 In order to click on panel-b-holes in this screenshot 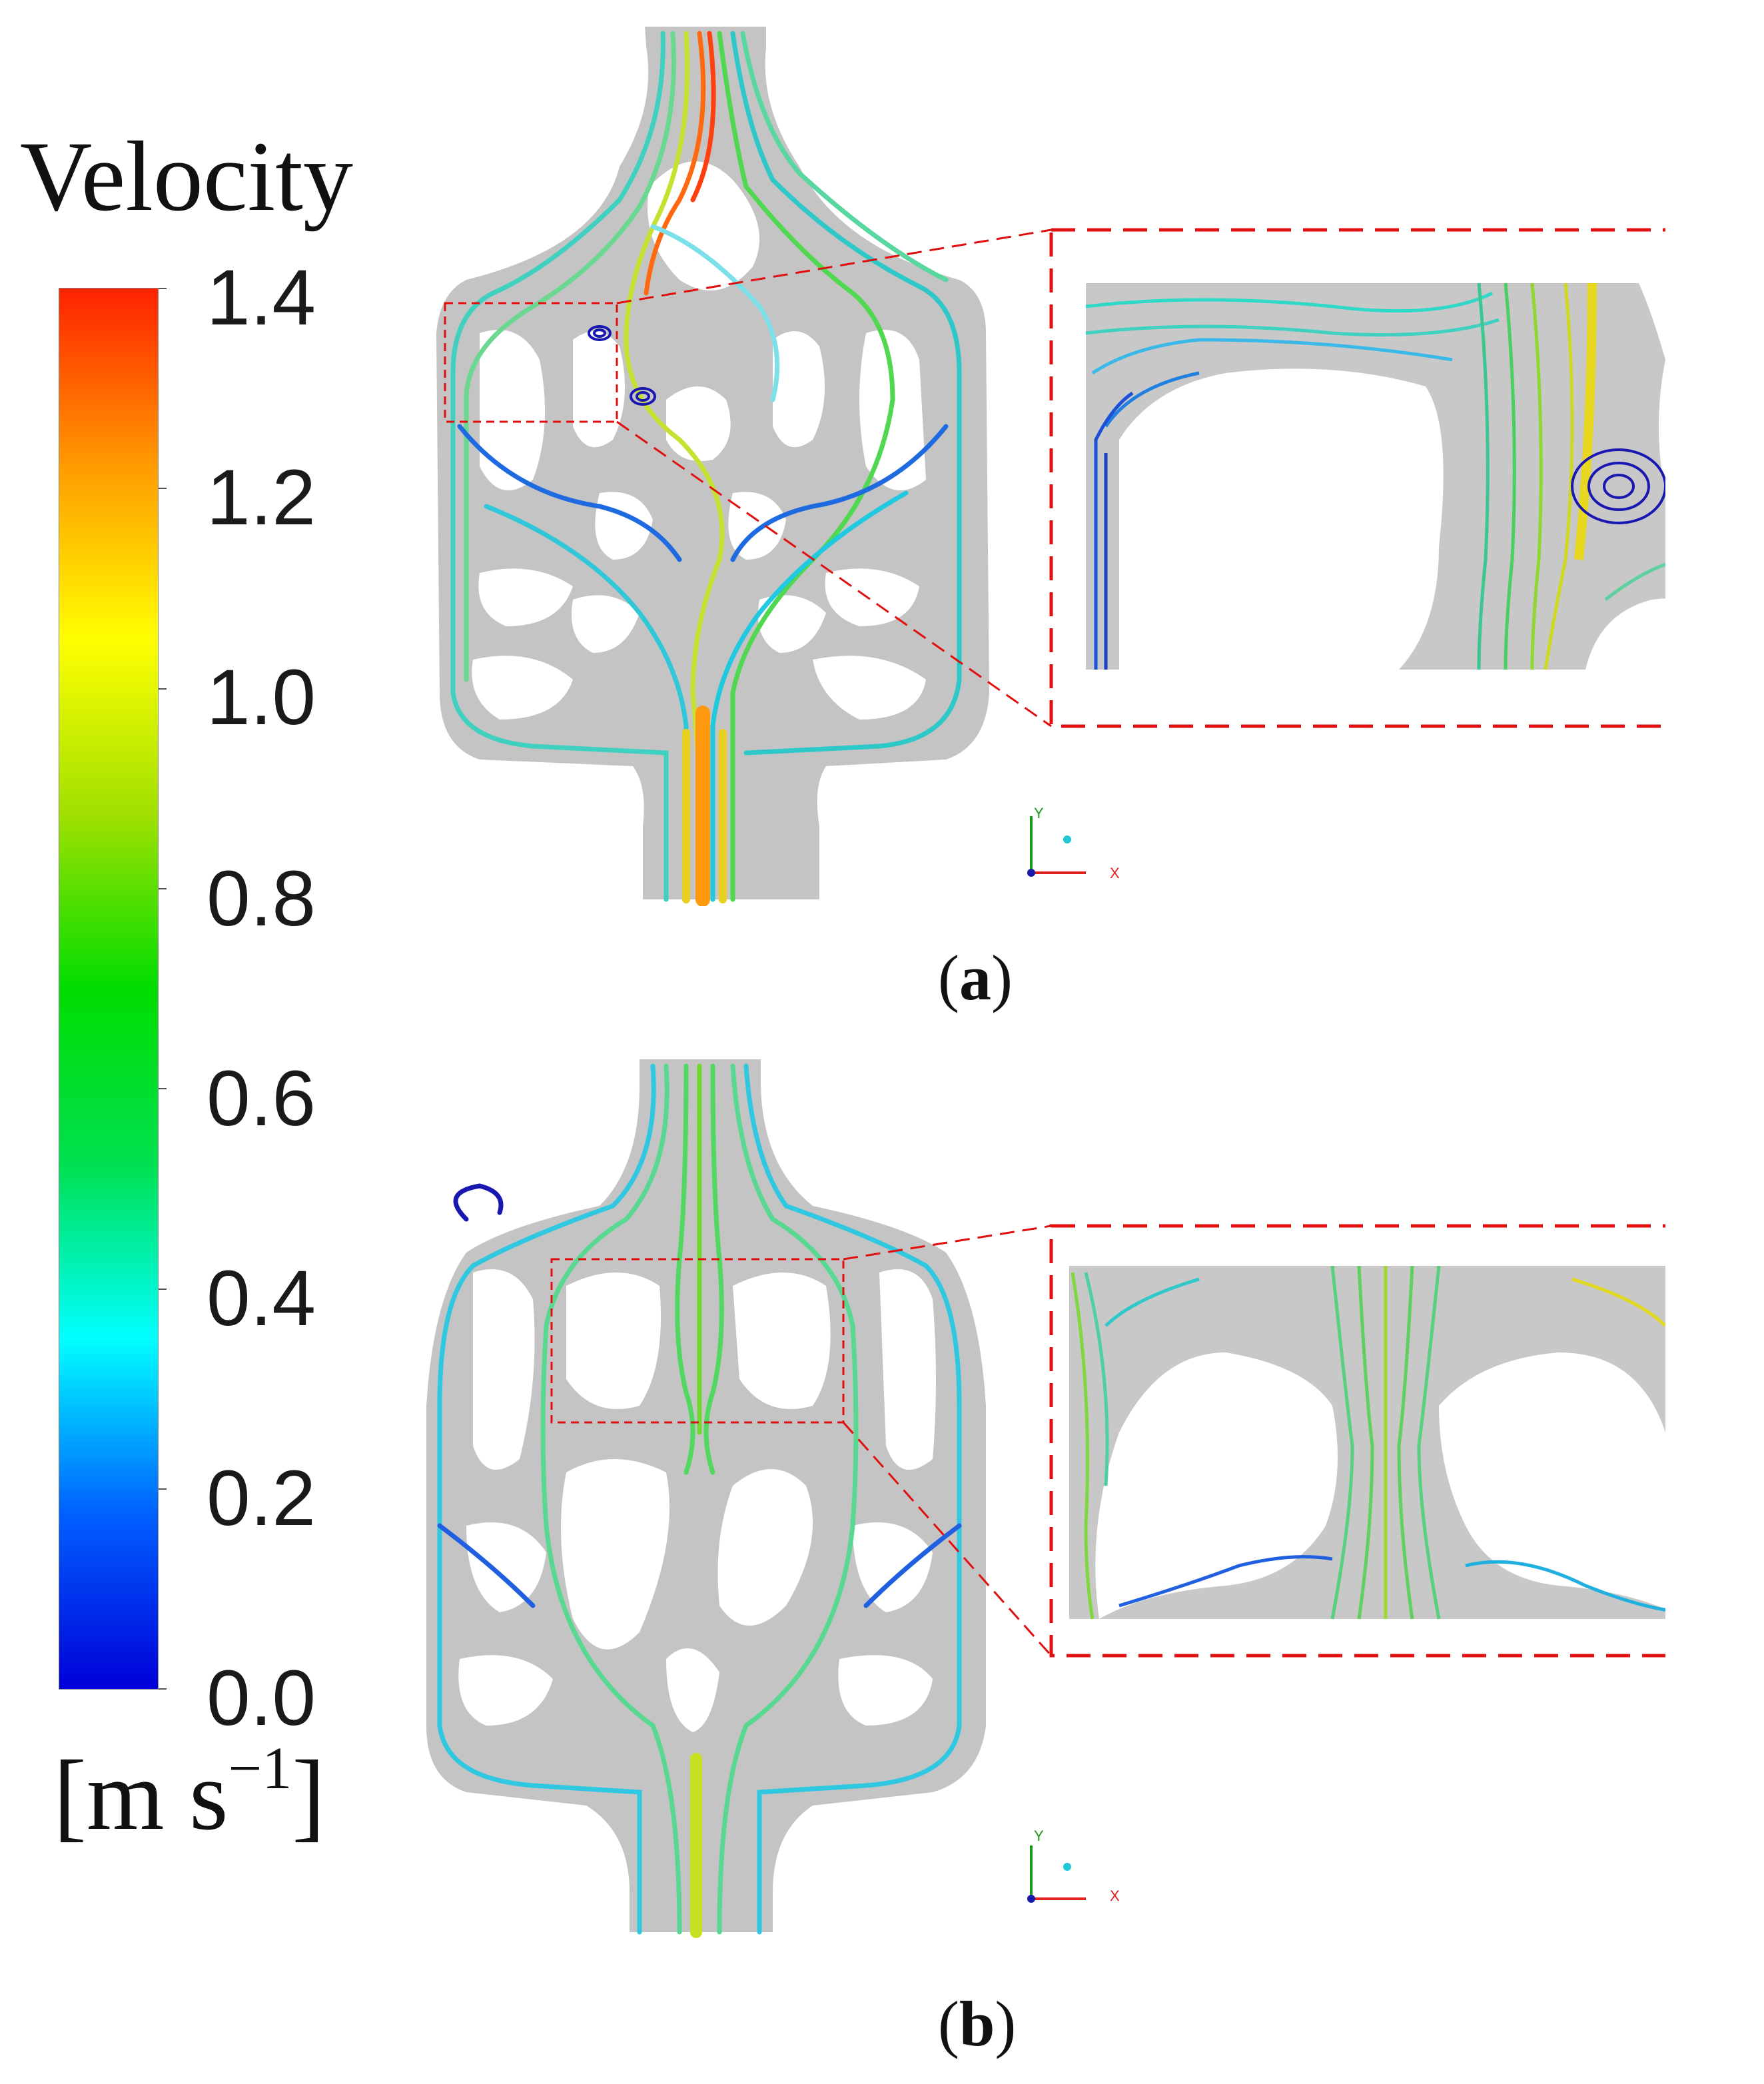, I will do `click(697, 1500)`.